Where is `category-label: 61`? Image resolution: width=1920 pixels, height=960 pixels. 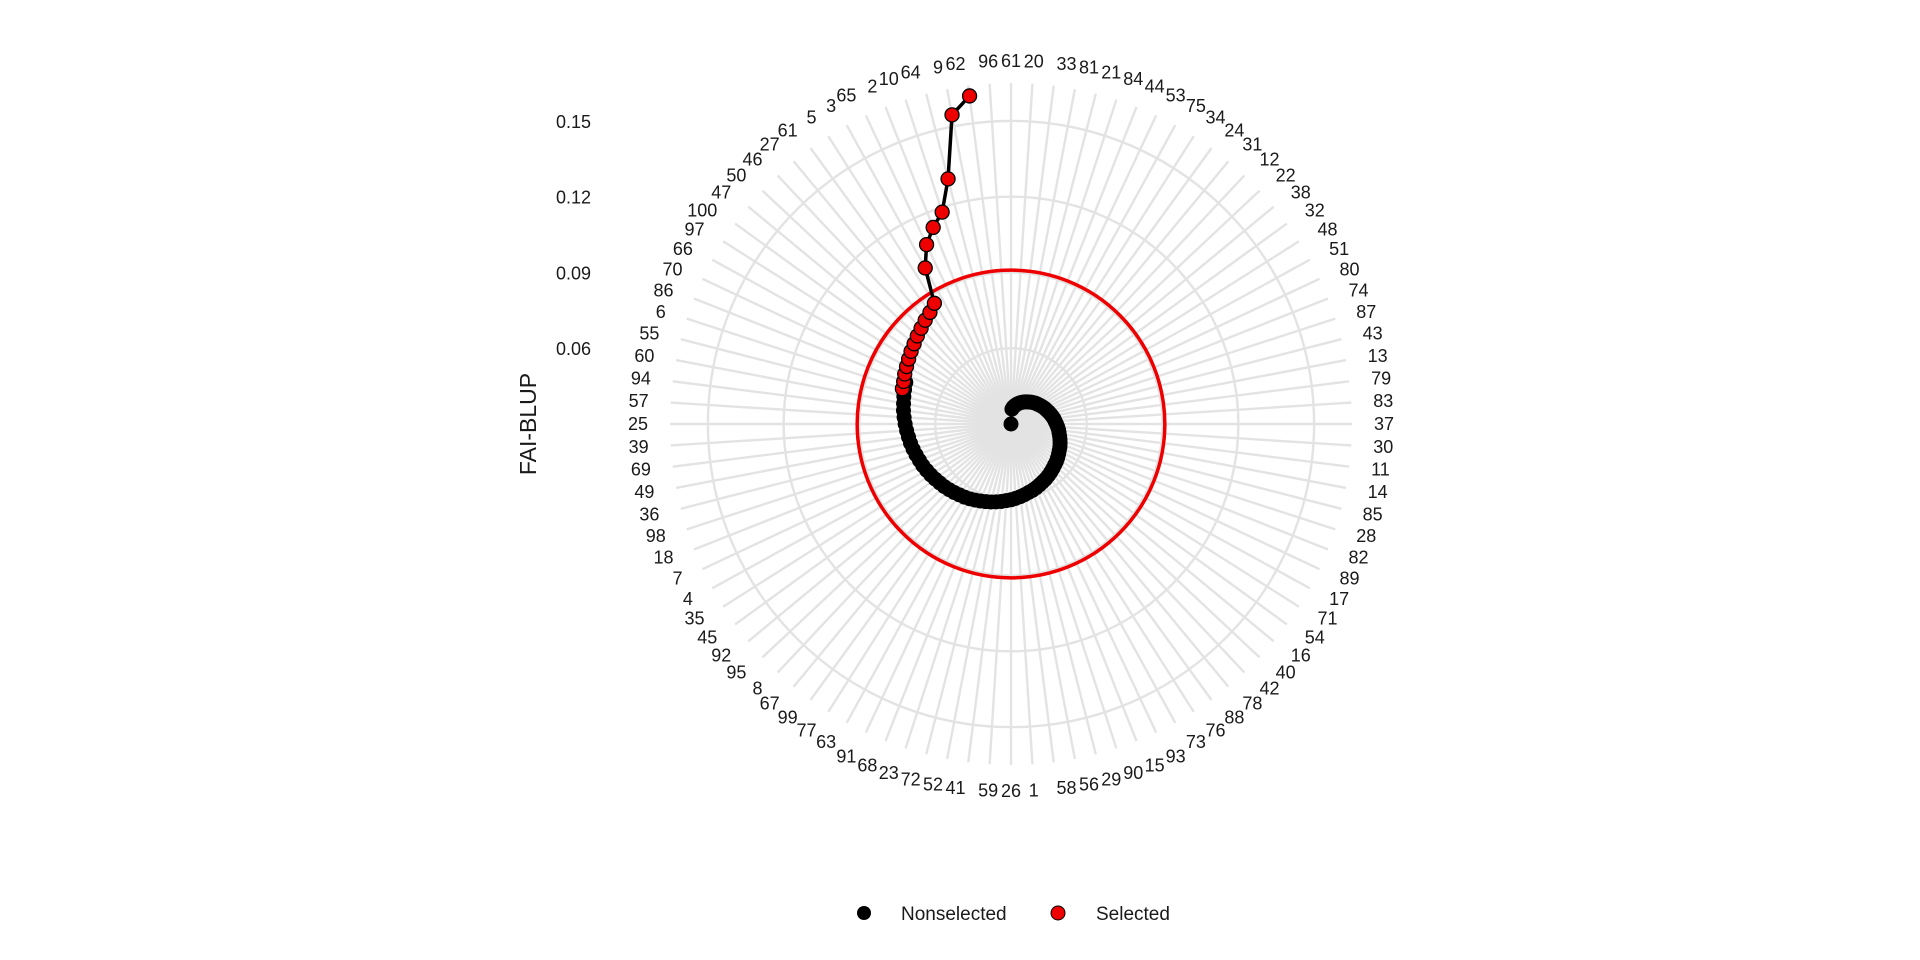
category-label: 61 is located at coordinates (1011, 61).